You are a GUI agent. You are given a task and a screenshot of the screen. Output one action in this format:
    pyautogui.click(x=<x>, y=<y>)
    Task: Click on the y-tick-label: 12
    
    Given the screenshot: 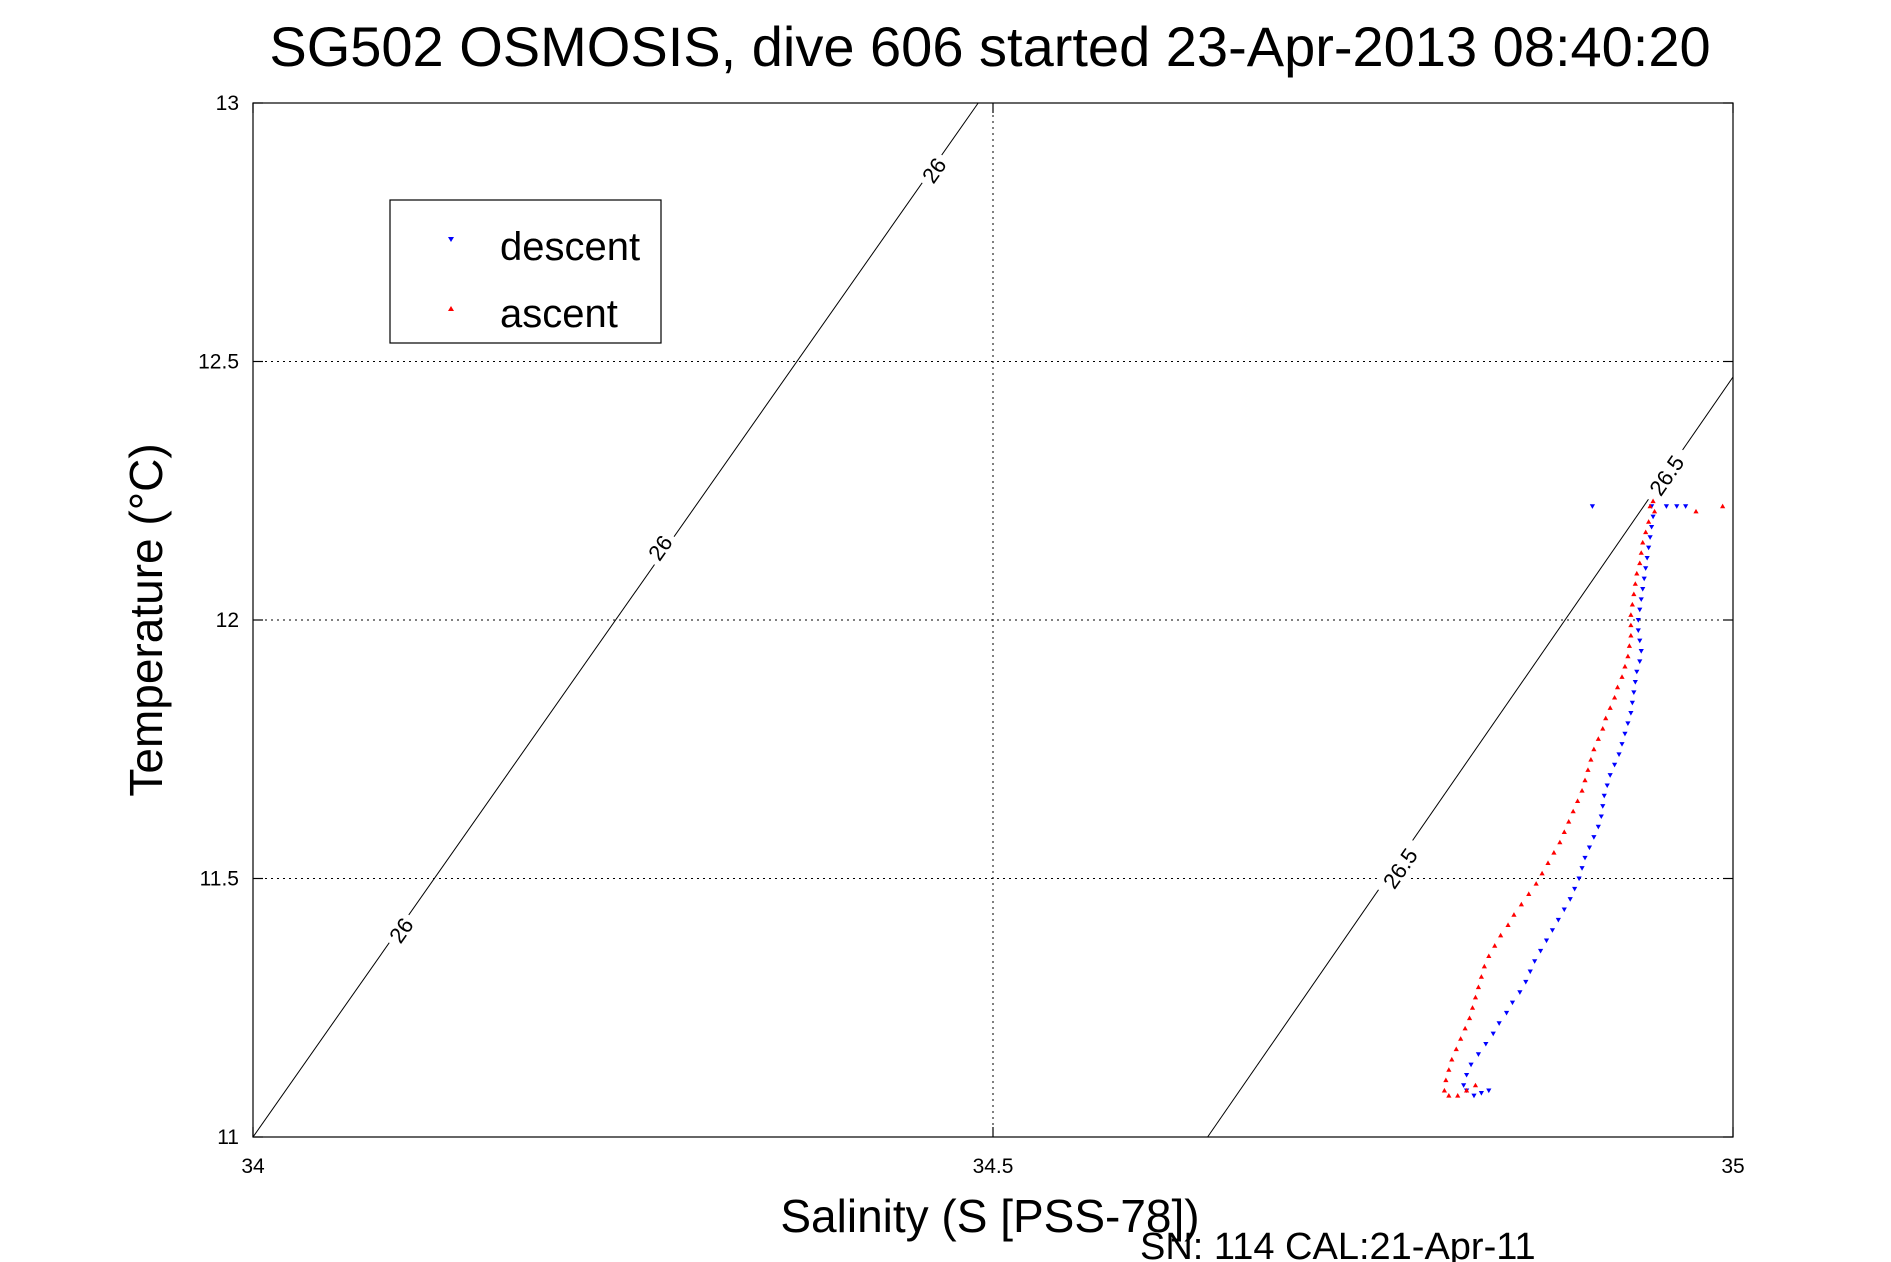 What is the action you would take?
    pyautogui.click(x=227, y=620)
    